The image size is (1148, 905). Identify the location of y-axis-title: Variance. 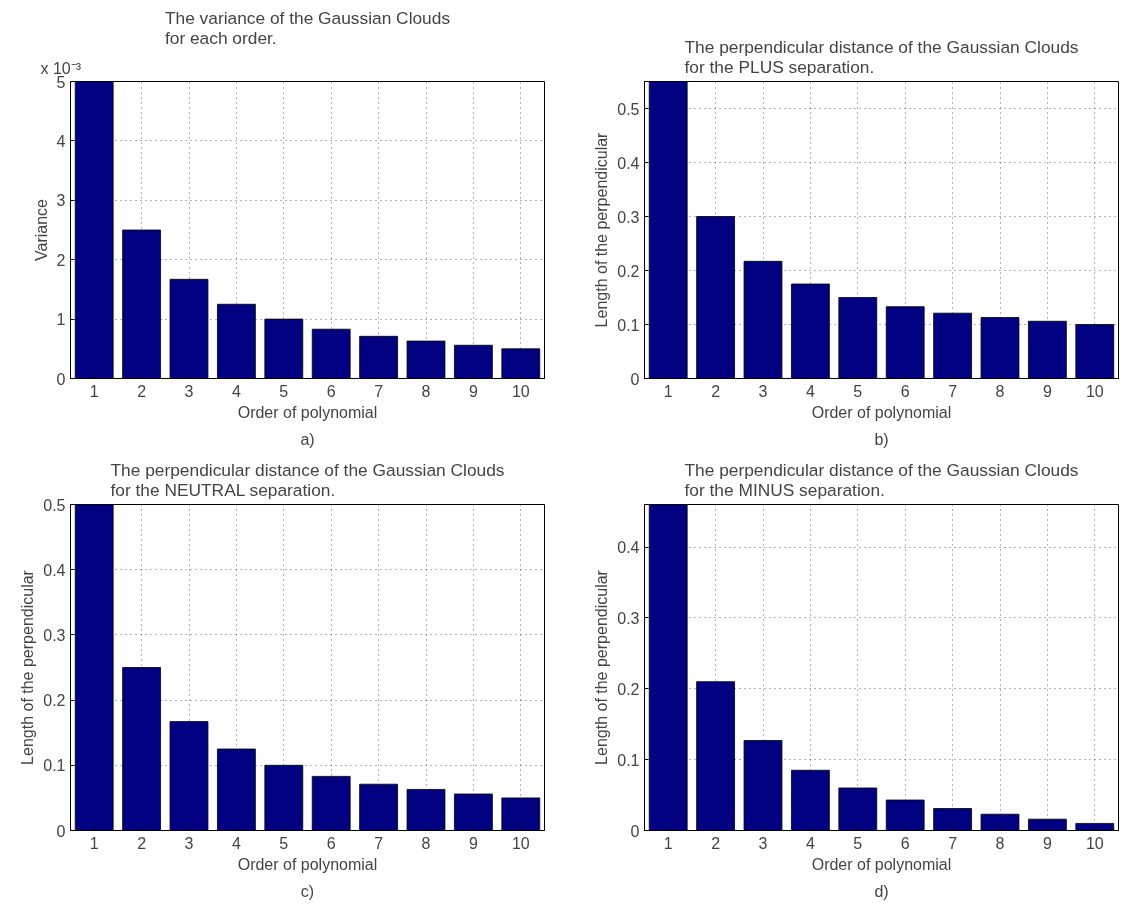
(41, 229).